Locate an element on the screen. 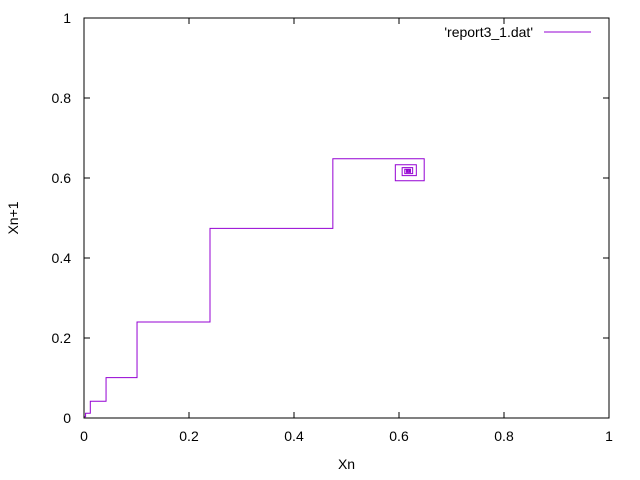  y-tick-label: 1 is located at coordinates (67, 18).